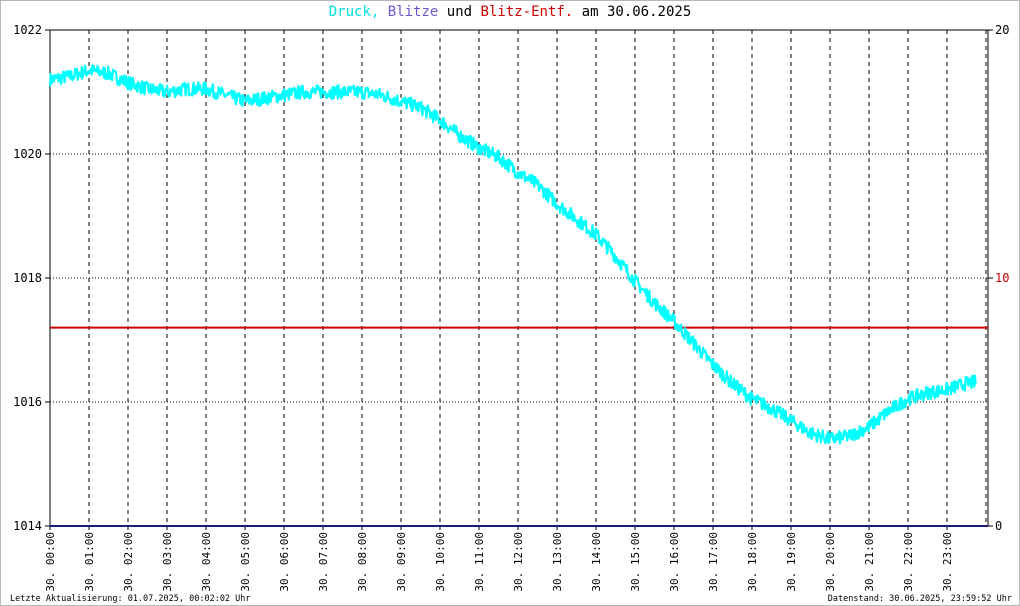  I want to click on x-tick-label: 30. 13:00, so click(557, 562).